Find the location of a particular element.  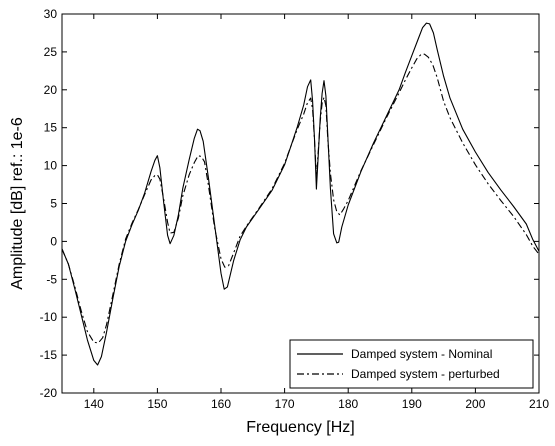

x-tick-label: 170 is located at coordinates (285, 404).